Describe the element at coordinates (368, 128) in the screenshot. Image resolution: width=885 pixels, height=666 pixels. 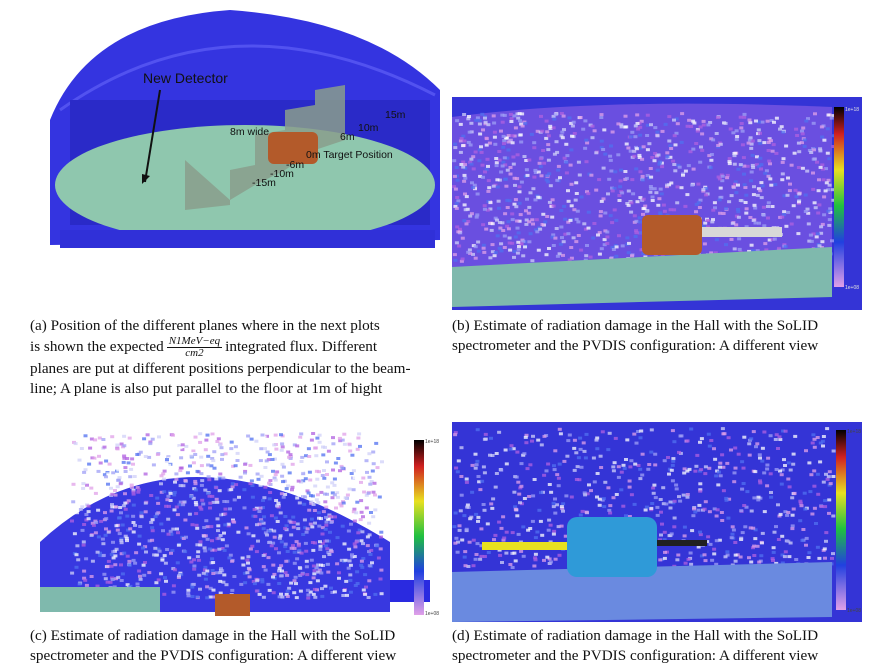
I see `label-10m-top: 10m` at that location.